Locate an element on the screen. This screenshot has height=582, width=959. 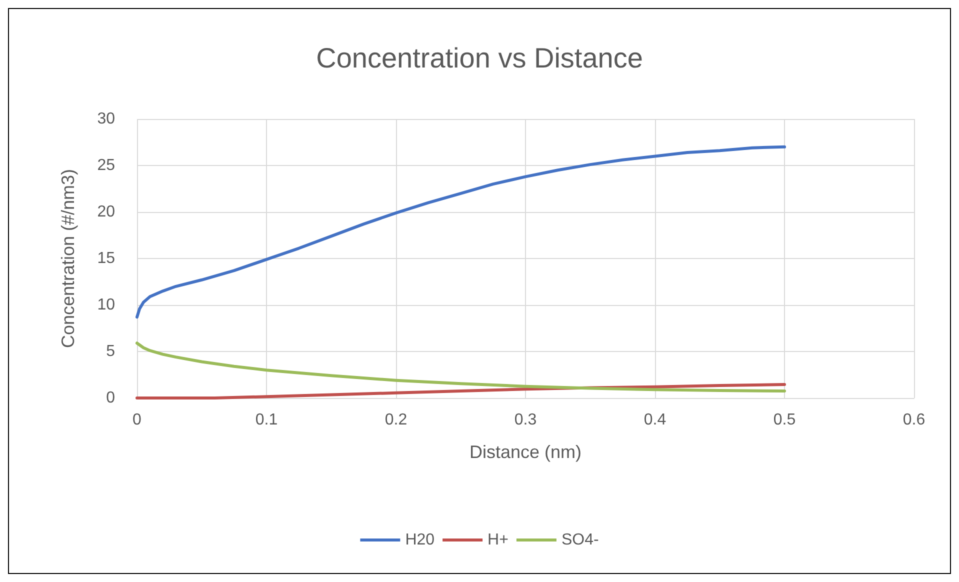
x-tick-label: 0.6 is located at coordinates (914, 420).